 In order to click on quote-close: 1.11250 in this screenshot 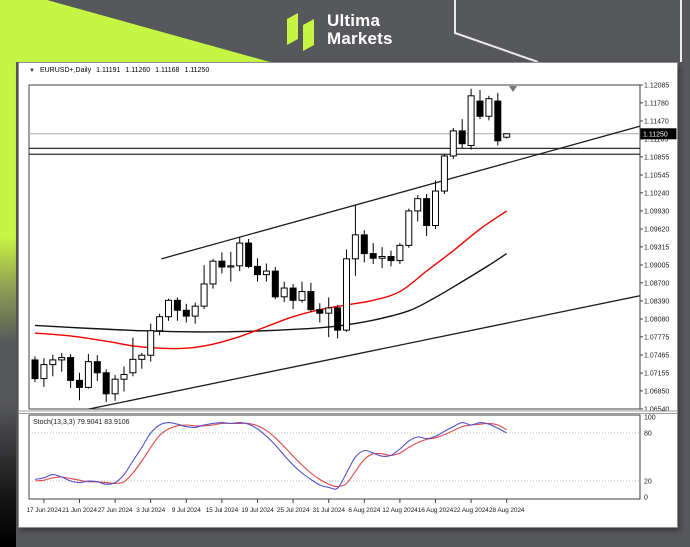, I will do `click(197, 70)`.